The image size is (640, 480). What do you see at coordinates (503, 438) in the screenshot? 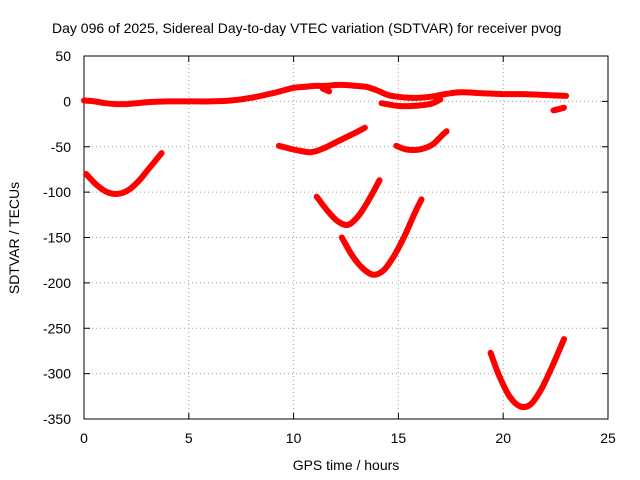
I see `x-tick-label: 20` at bounding box center [503, 438].